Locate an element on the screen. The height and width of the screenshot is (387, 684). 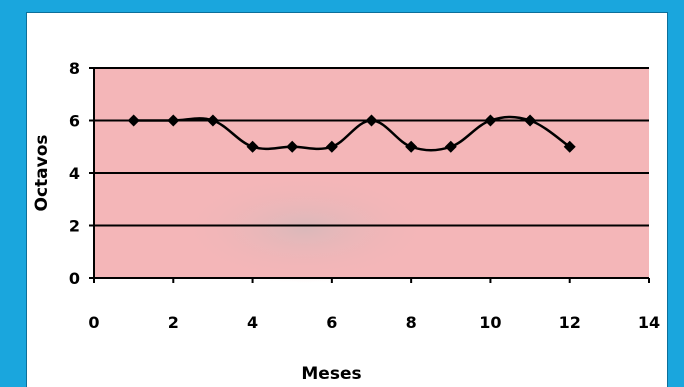
y-tick-label-2: 2 is located at coordinates (74, 226).